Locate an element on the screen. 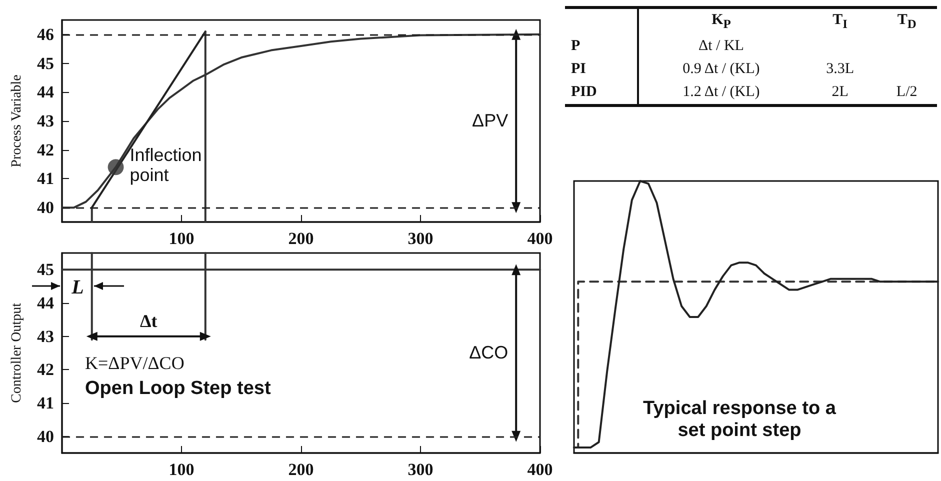 This screenshot has height=481, width=941. y-axis-title: Controller Output is located at coordinates (17, 352).